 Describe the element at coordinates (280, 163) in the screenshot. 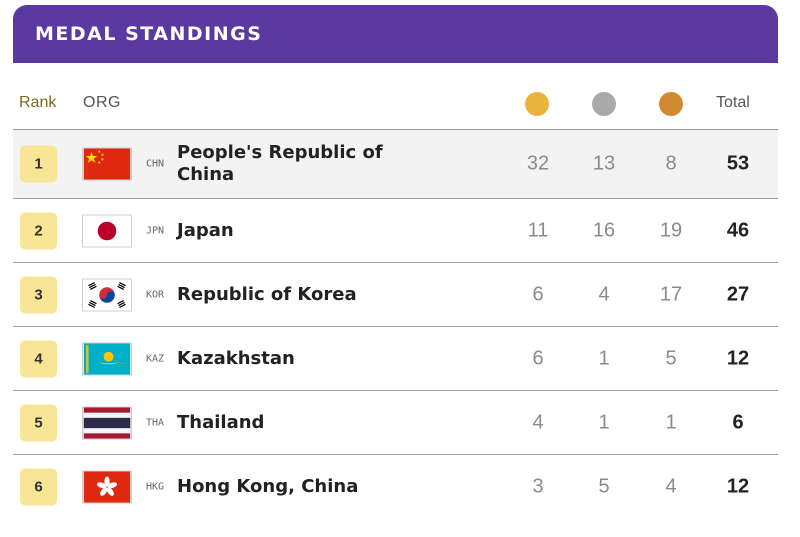

I see `country-name: People's Republic of China` at that location.